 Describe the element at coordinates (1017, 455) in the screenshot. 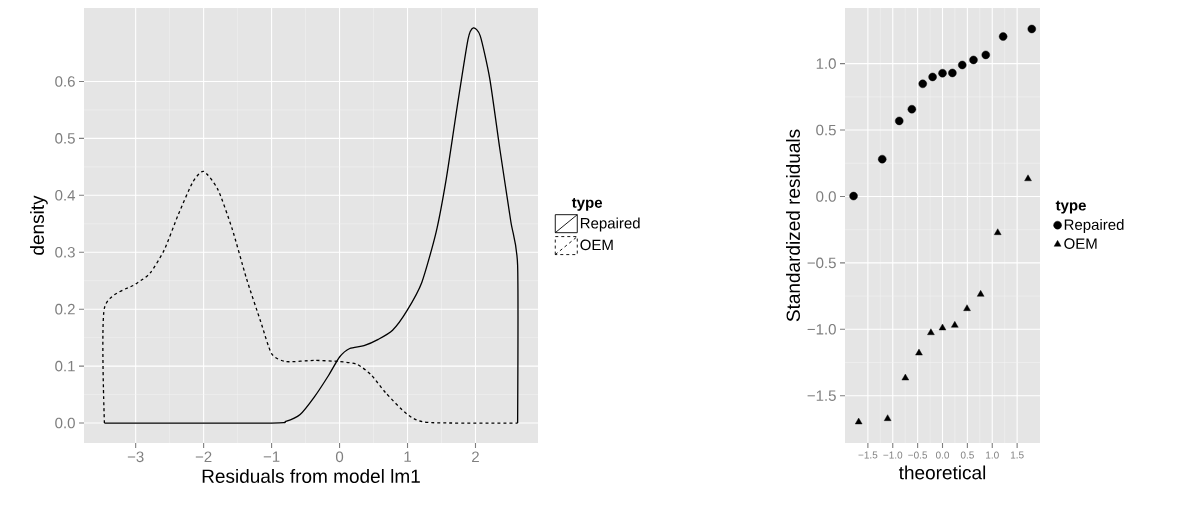

I see `x-tick-label: 1.5` at that location.